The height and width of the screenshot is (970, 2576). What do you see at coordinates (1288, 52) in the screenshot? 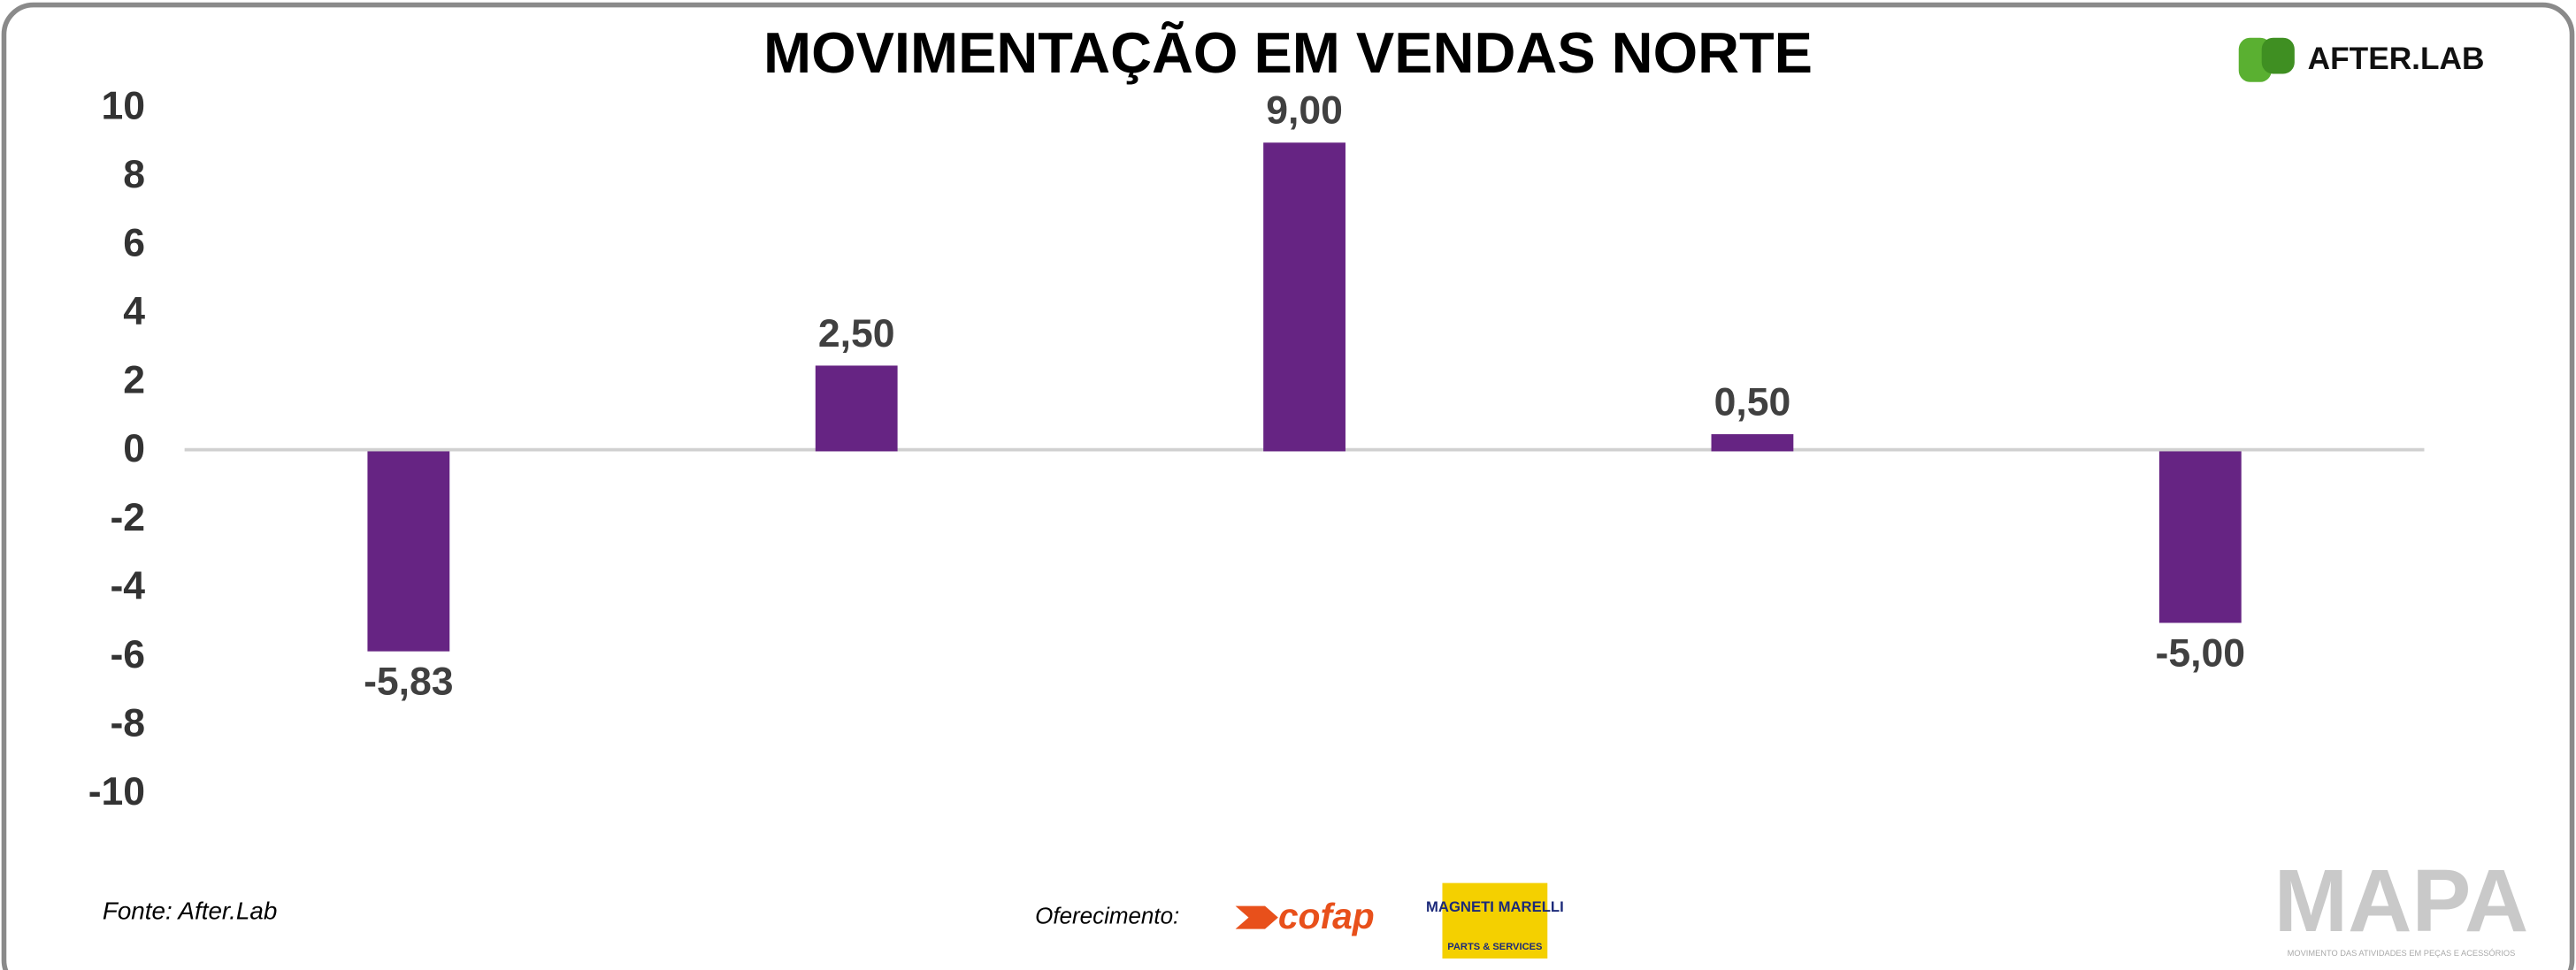
I see `chart-title: MOVIMENTAÇÃO EM VENDAS NORTE` at bounding box center [1288, 52].